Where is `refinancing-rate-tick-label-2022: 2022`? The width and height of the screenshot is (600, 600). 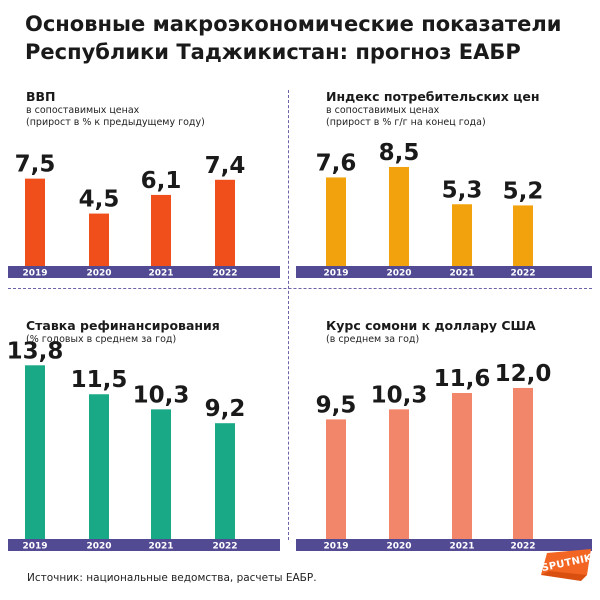 refinancing-rate-tick-label-2022: 2022 is located at coordinates (224, 547).